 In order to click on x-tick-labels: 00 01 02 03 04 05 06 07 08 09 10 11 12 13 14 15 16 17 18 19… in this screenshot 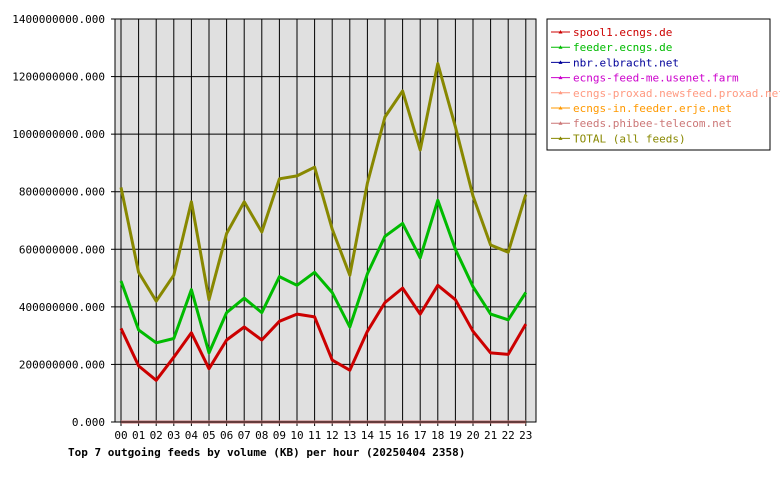, I will do `click(323, 435)`.